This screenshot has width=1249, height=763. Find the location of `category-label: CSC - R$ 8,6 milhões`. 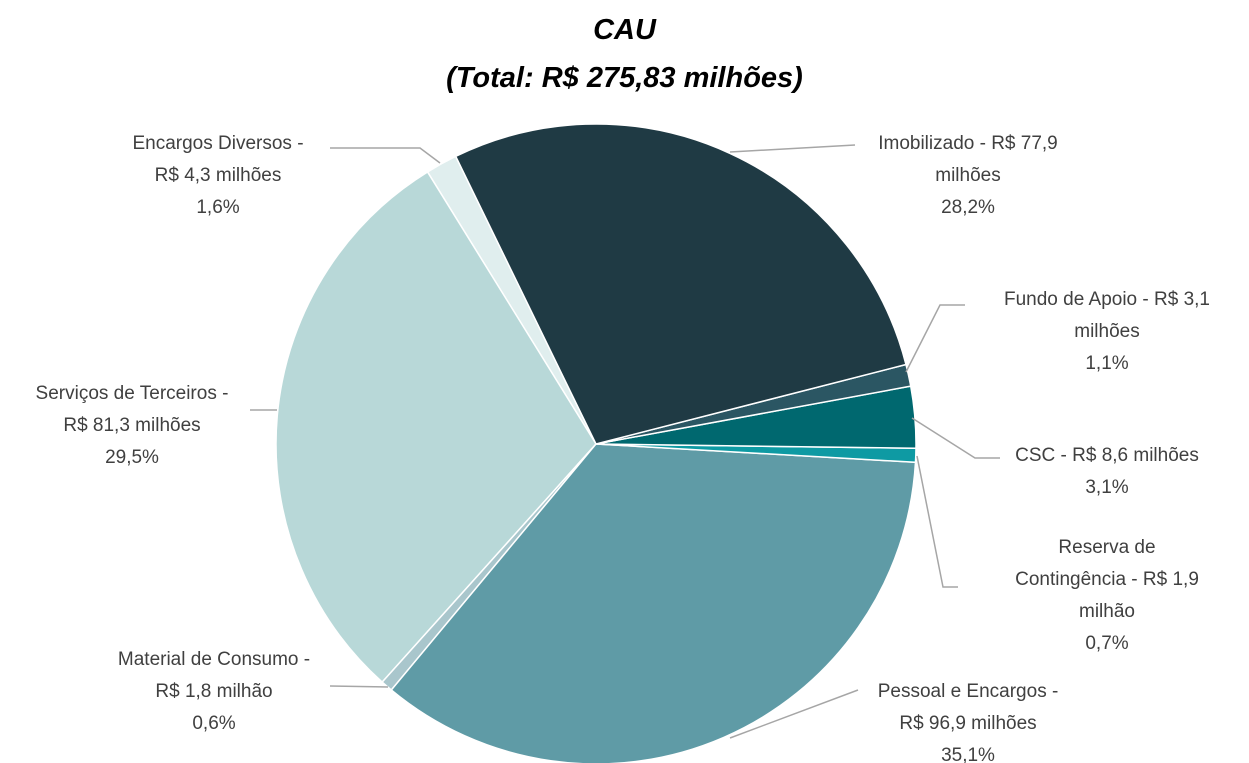

category-label: CSC - R$ 8,6 milhões is located at coordinates (1107, 455).